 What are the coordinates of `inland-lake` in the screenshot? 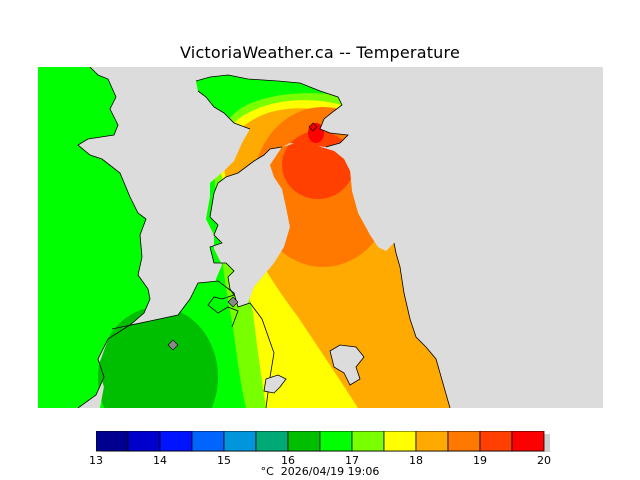 It's located at (347, 365).